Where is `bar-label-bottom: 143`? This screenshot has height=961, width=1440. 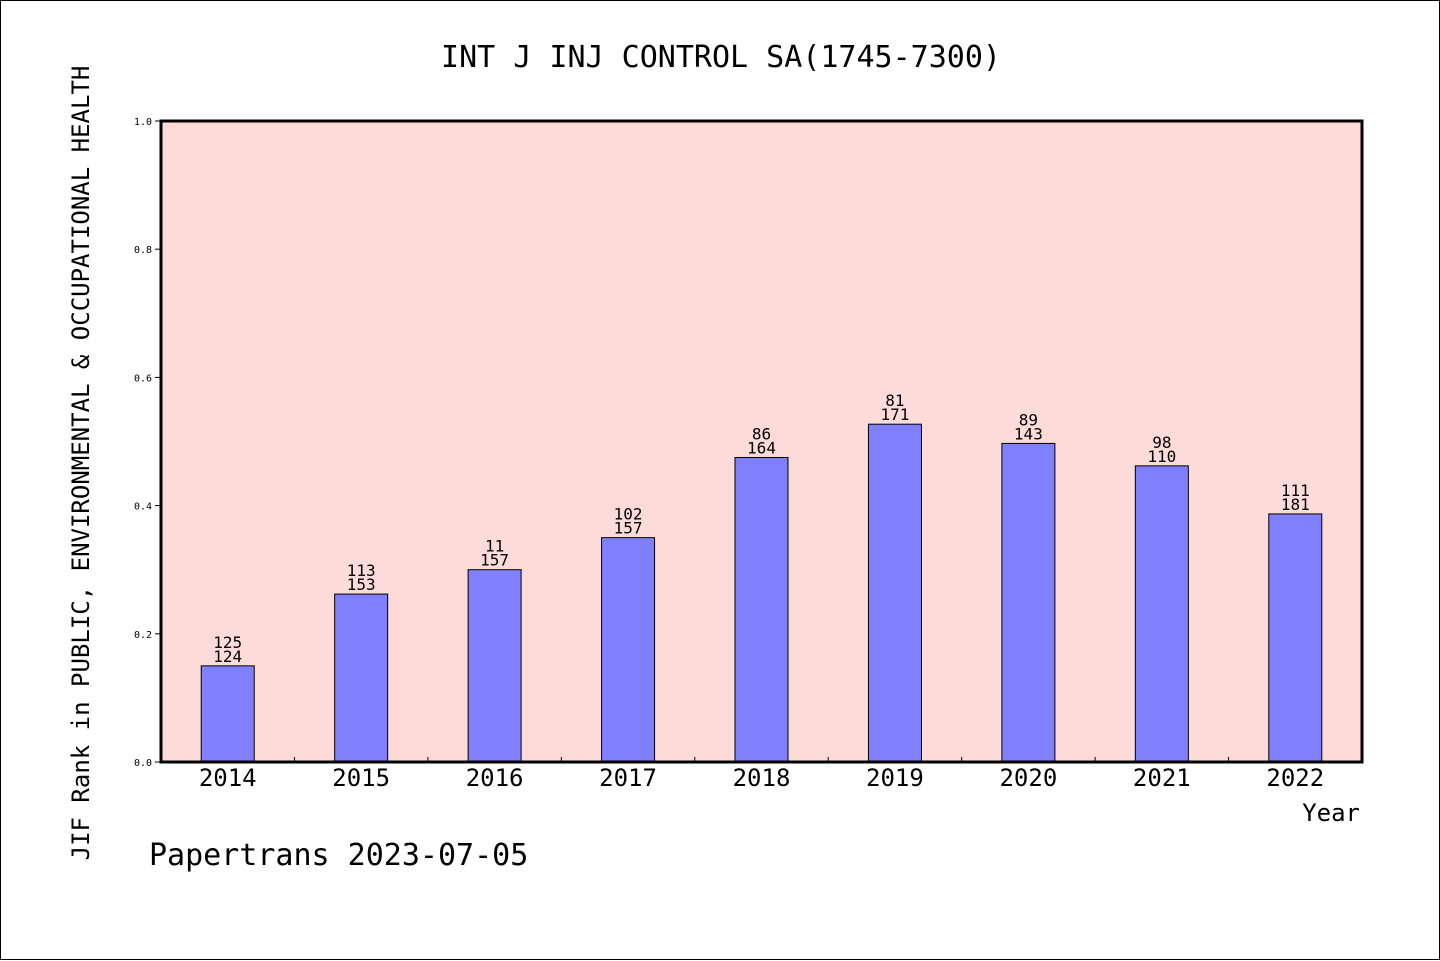 bar-label-bottom: 143 is located at coordinates (1028, 433).